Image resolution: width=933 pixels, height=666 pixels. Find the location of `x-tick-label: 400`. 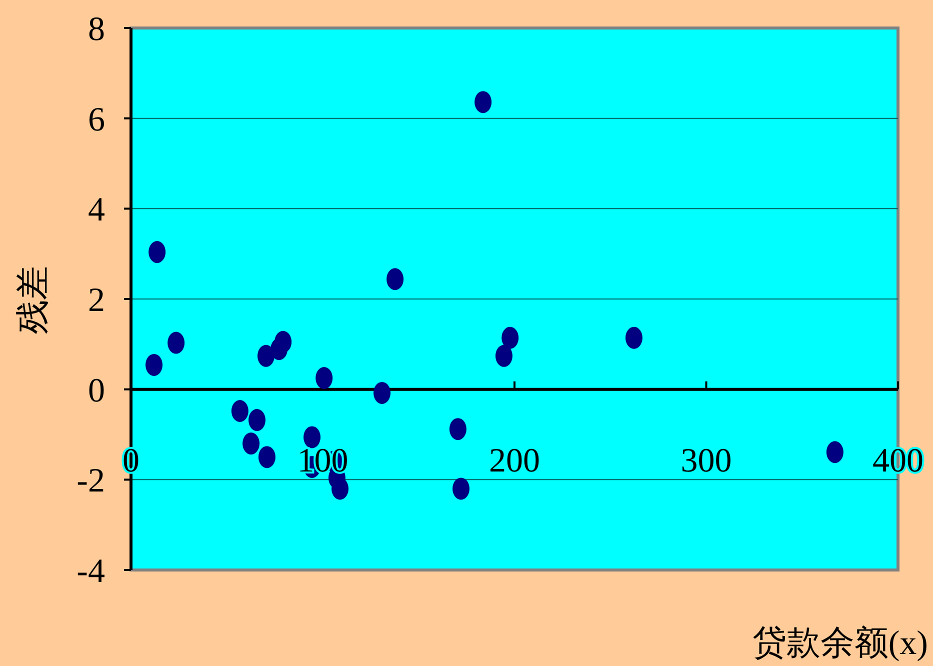

x-tick-label: 400 is located at coordinates (898, 461).